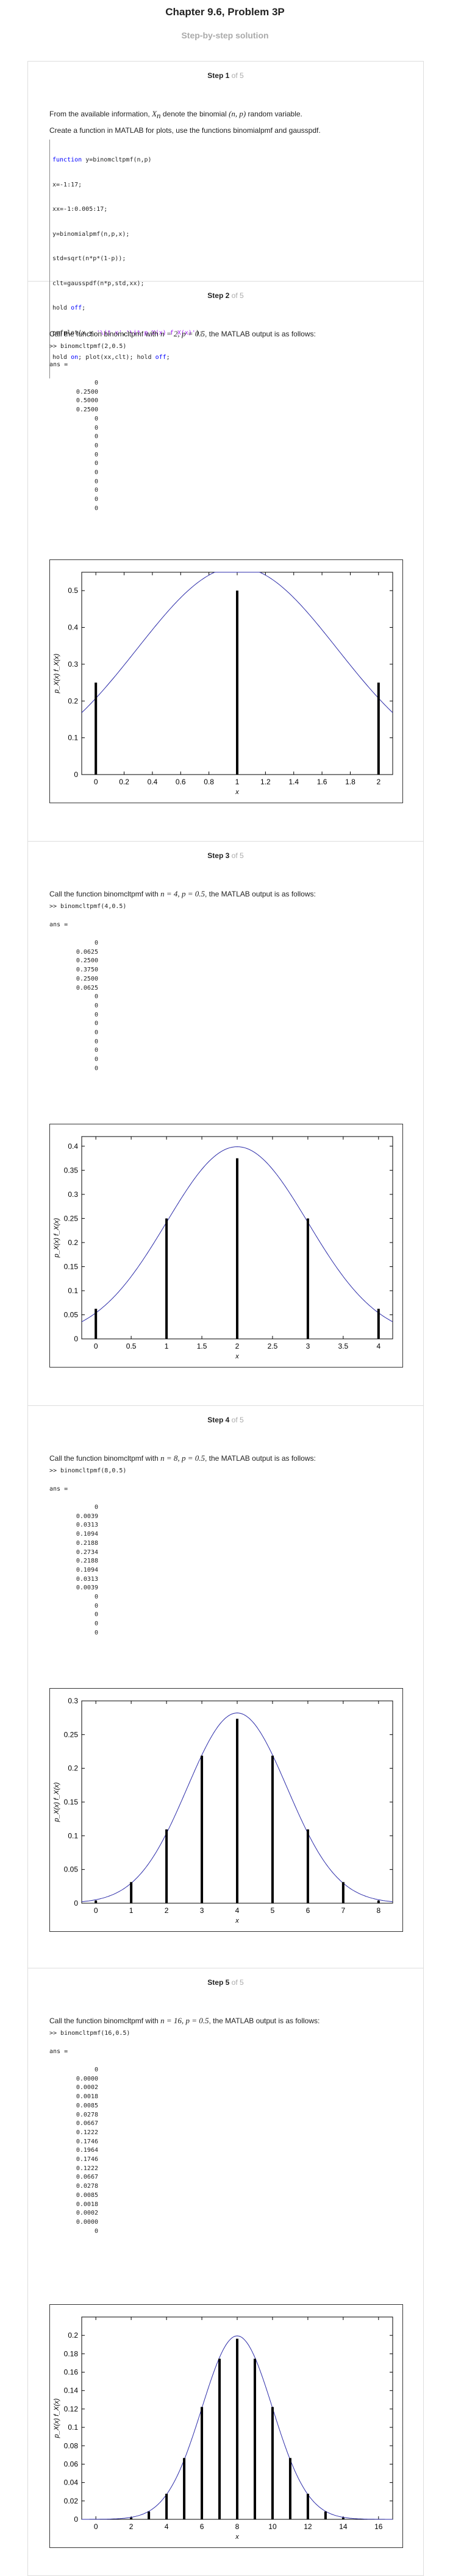 The image size is (450, 2576). I want to click on x-tick-label: 5, so click(273, 1911).